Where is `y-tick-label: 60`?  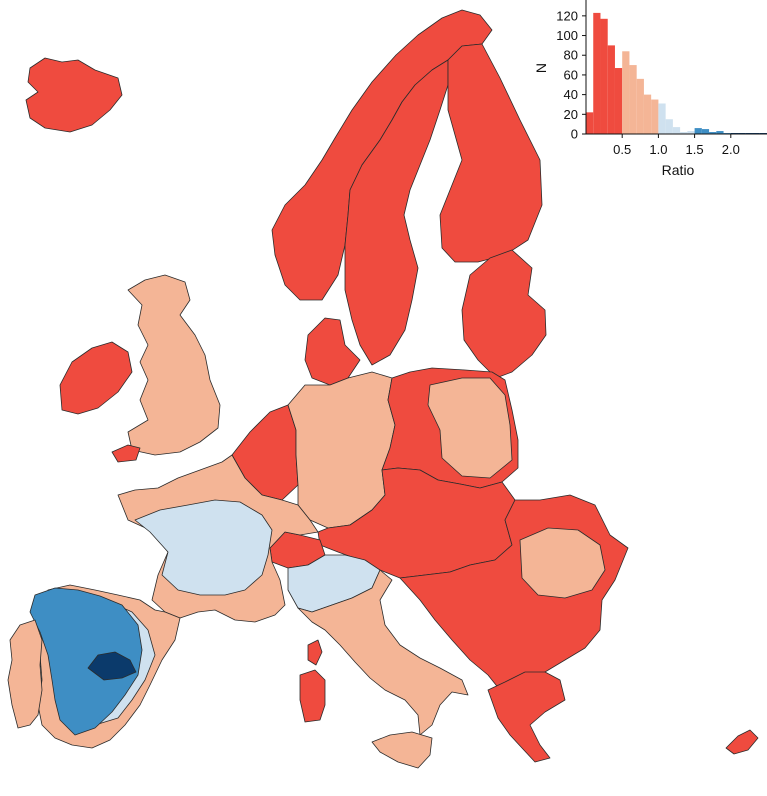
y-tick-label: 60 is located at coordinates (571, 74).